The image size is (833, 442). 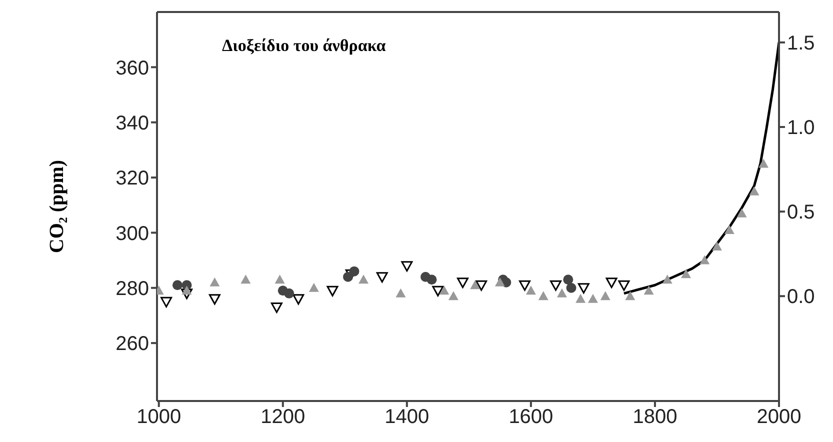 What do you see at coordinates (132, 179) in the screenshot?
I see `y-tick-label: 320` at bounding box center [132, 179].